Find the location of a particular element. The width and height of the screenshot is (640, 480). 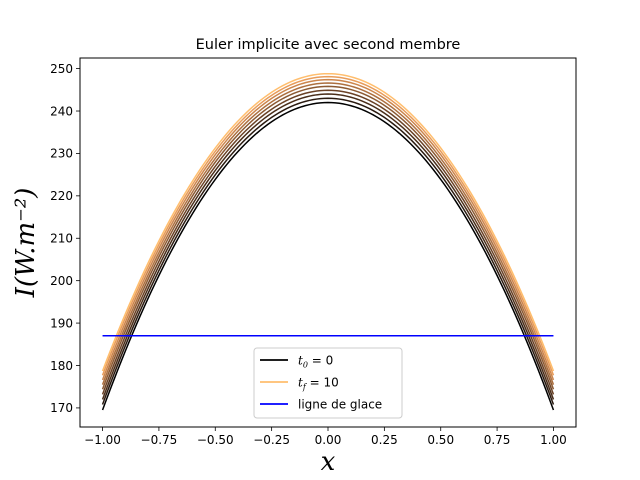

y-tick-label: 250 is located at coordinates (61, 69).